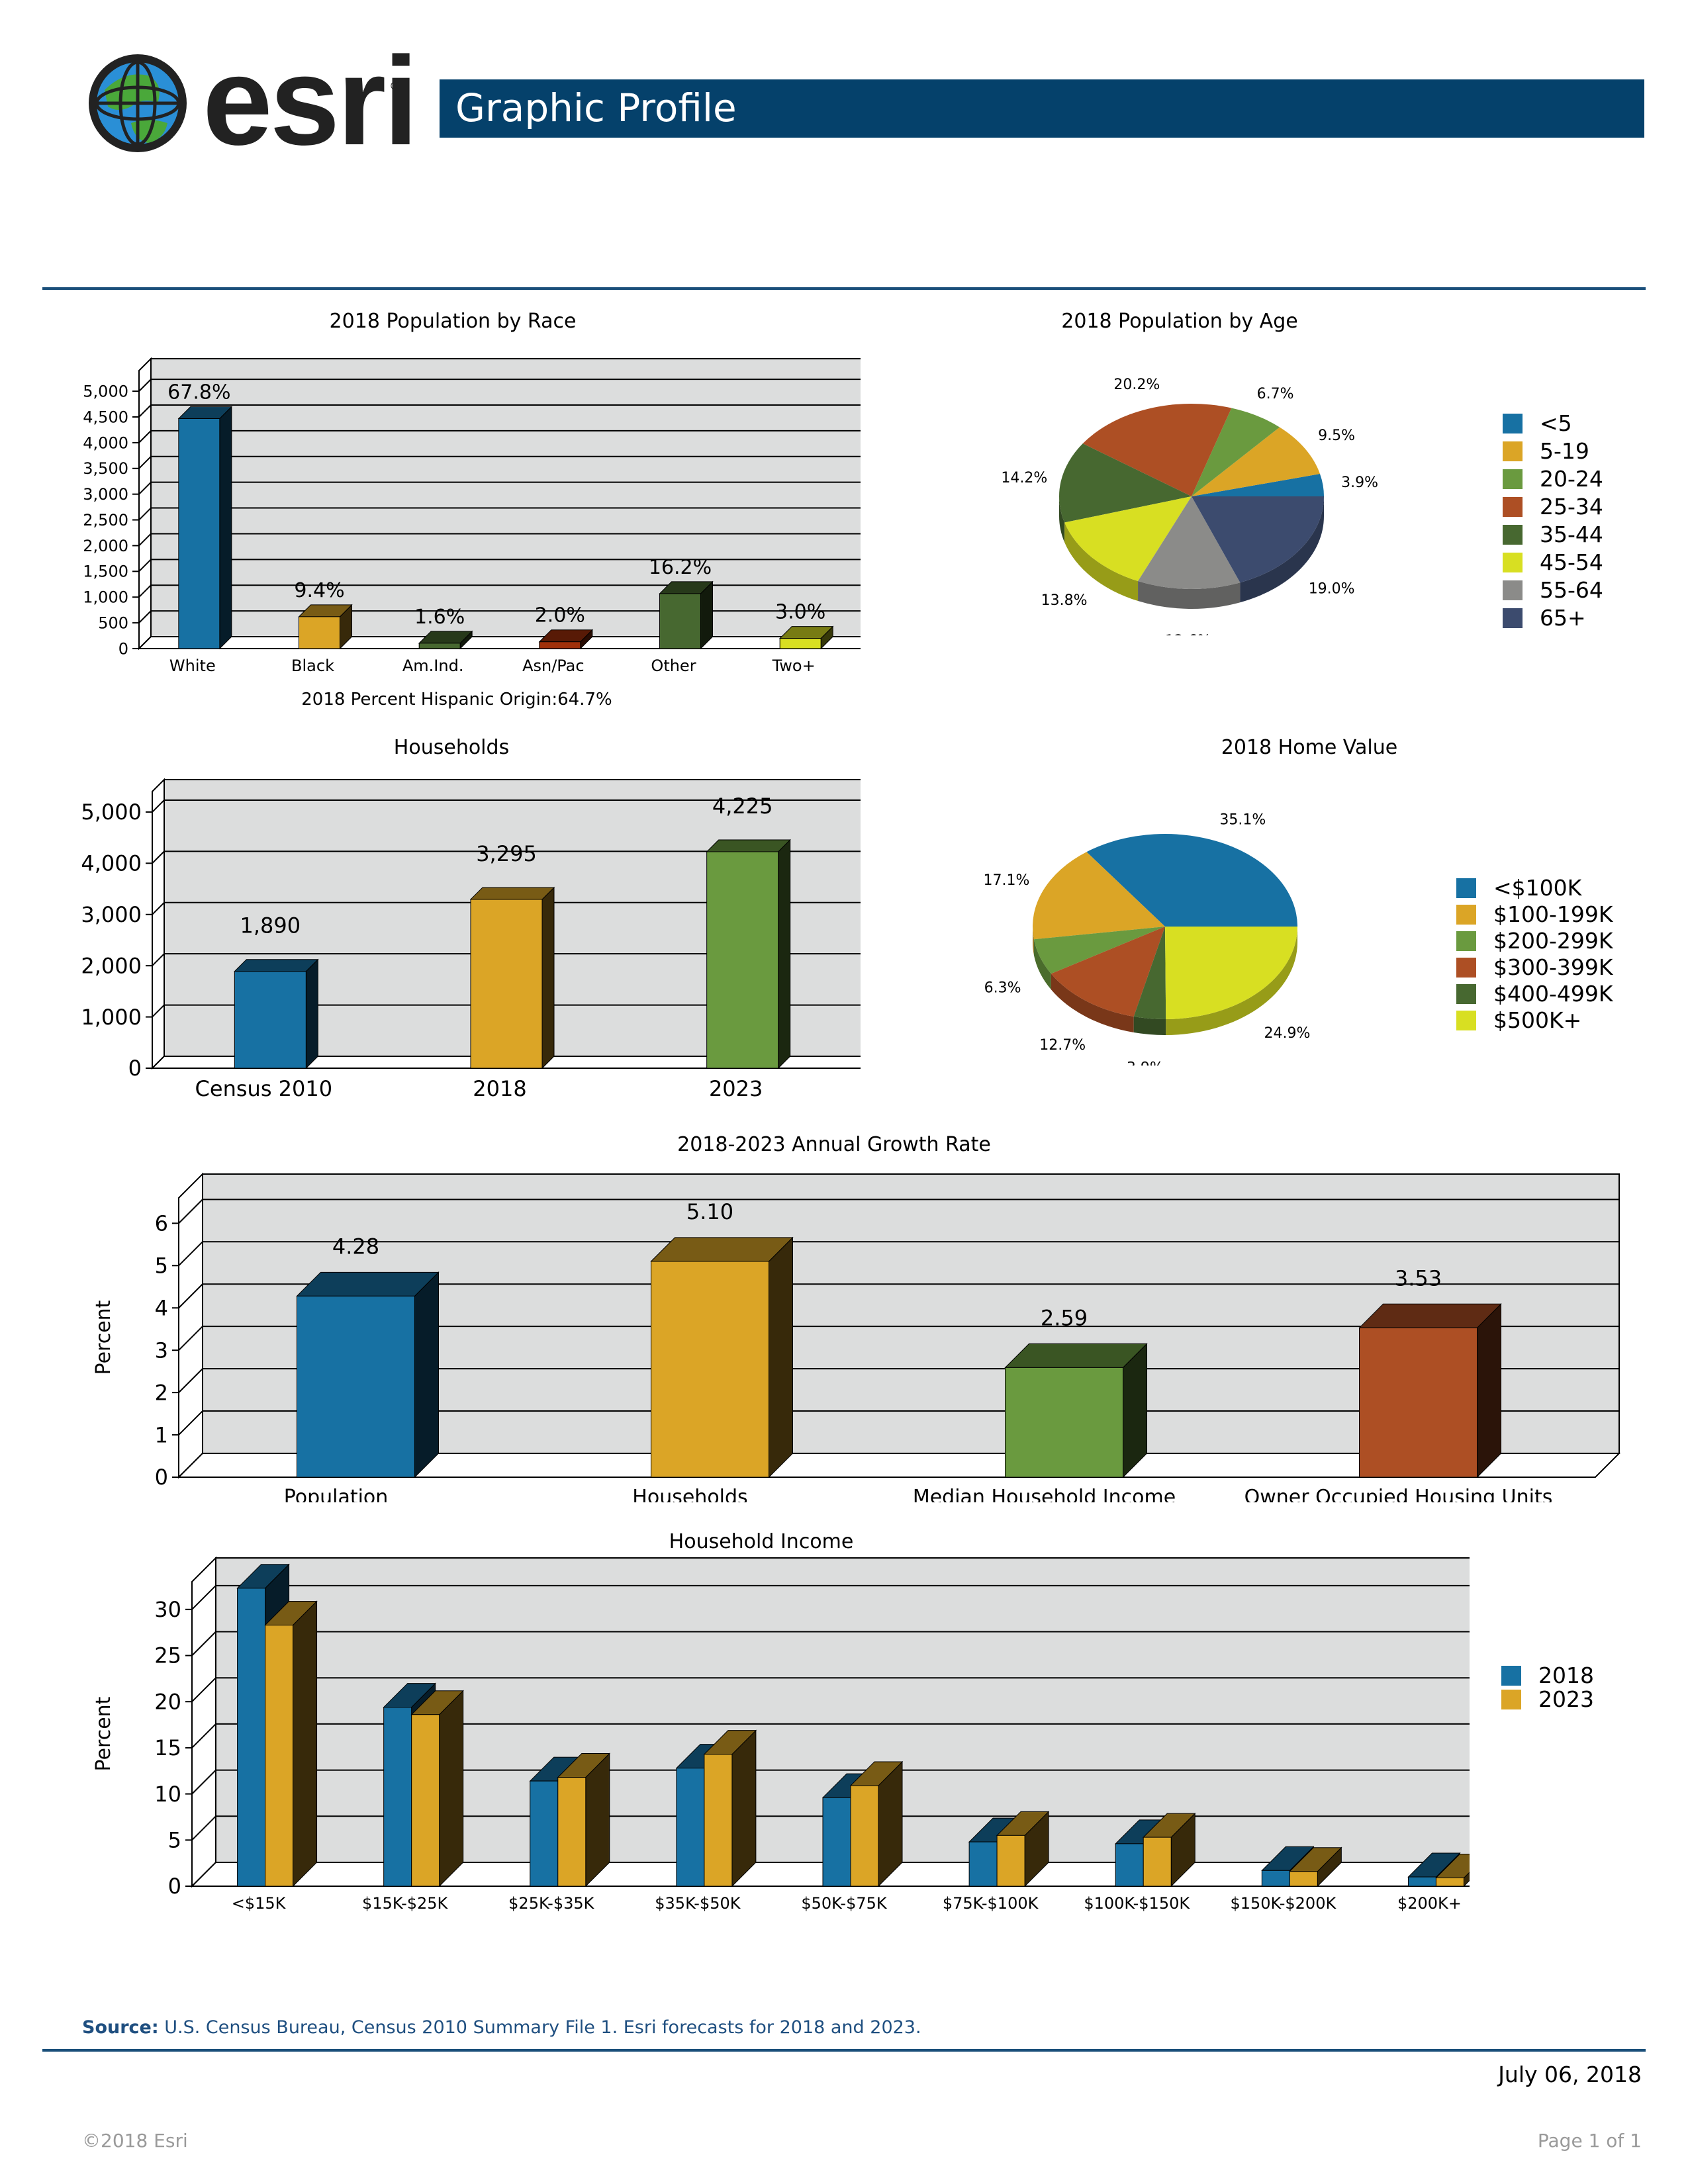  I want to click on legend-label: $300-399K, so click(1553, 967).